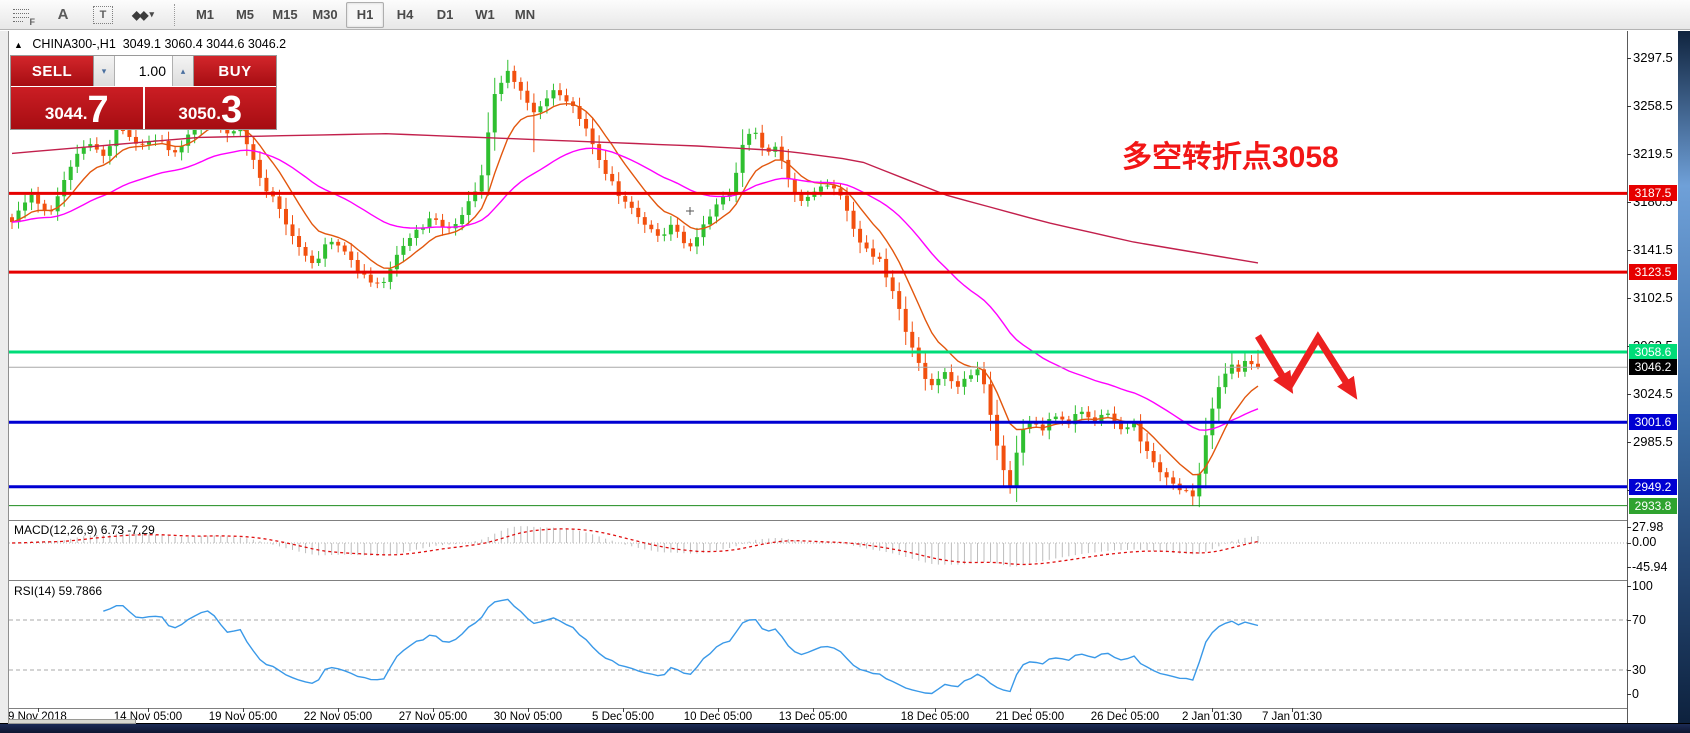 Image resolution: width=1690 pixels, height=733 pixels. I want to click on time-axis-label: 10 Dec 05:00, so click(718, 717).